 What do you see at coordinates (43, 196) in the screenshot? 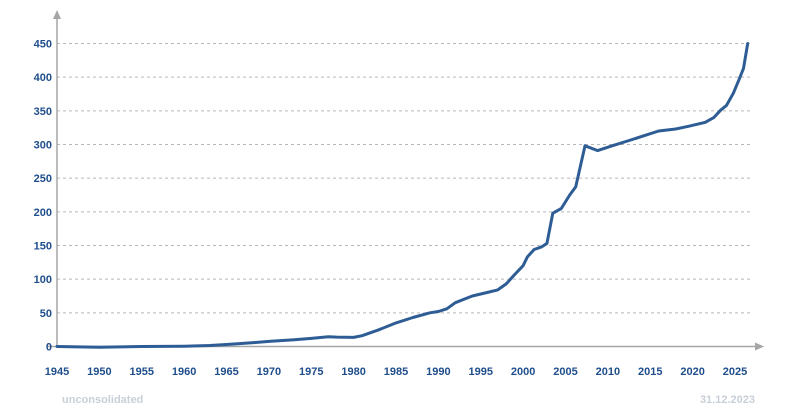
I see `y-tick-labels: 0 50 100 150 200 250 300 350 400 450` at bounding box center [43, 196].